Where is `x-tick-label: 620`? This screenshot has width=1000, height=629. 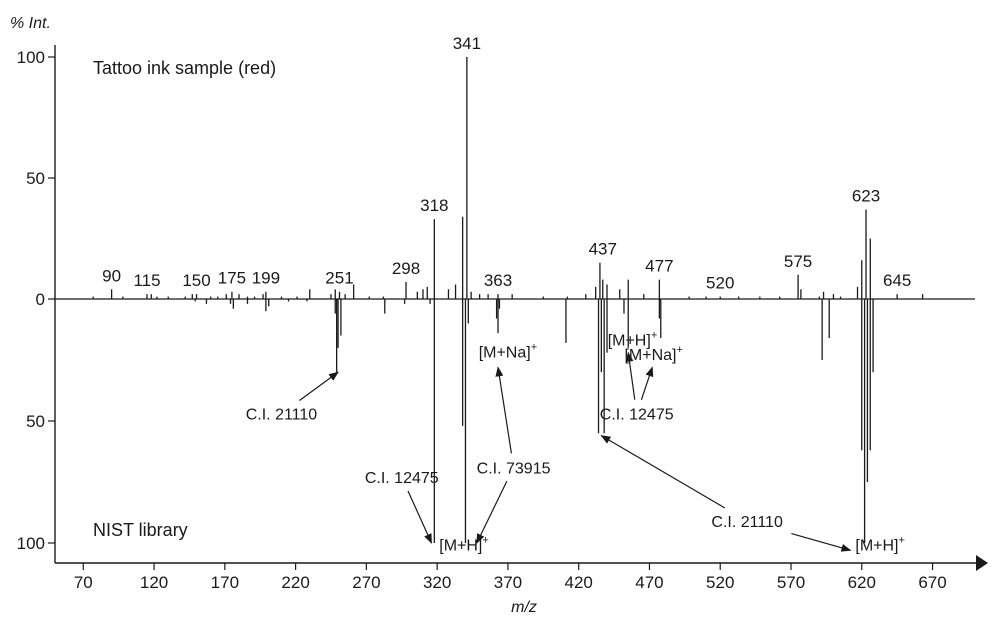
x-tick-label: 620 is located at coordinates (862, 582).